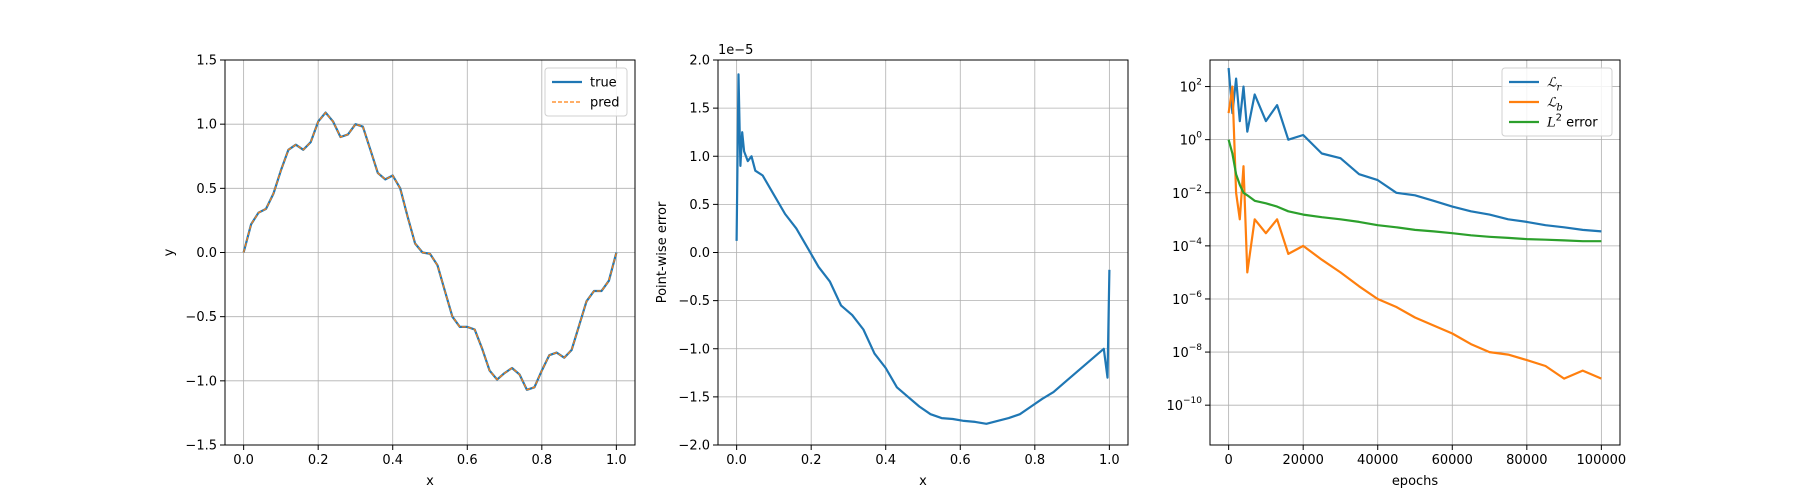  What do you see at coordinates (1196, 242) in the screenshot?
I see `y-tick-exponent: −4` at bounding box center [1196, 242].